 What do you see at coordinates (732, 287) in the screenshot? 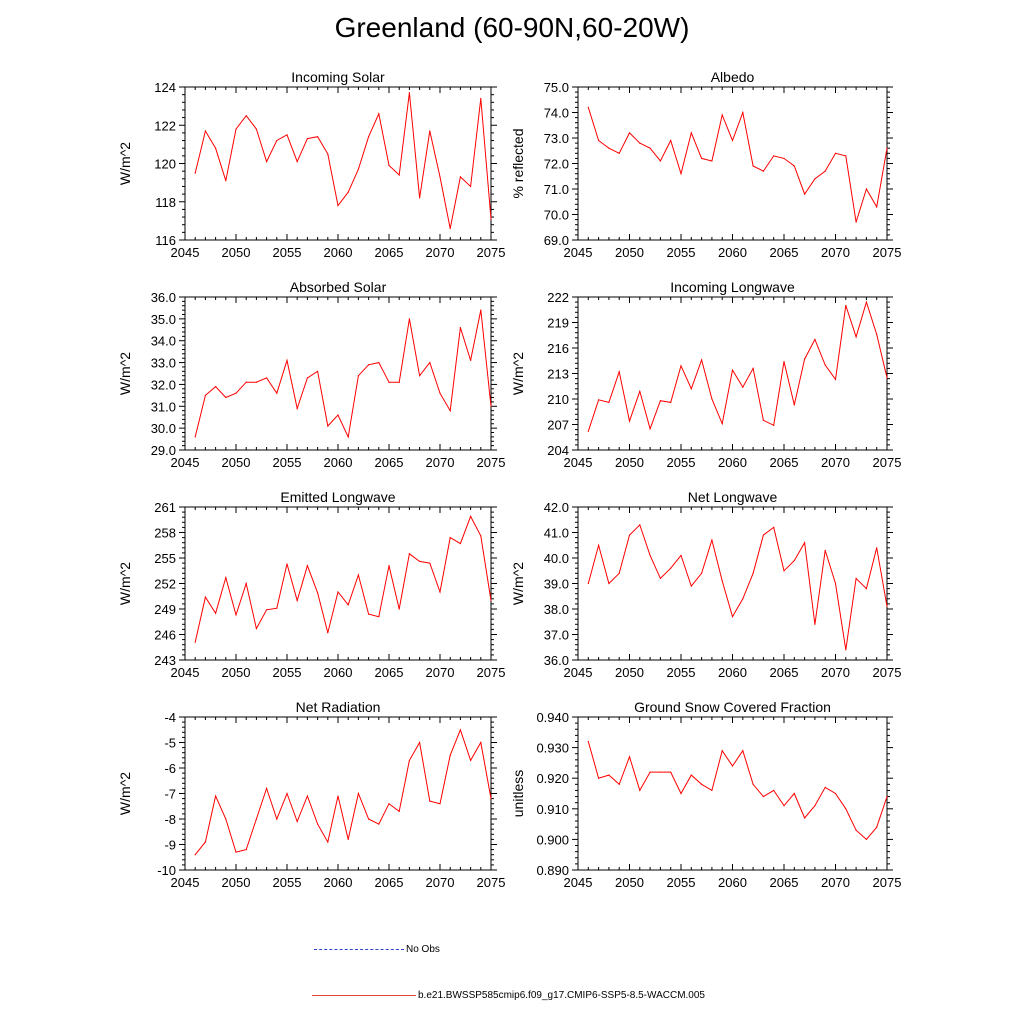
I see `panel-title: Incoming Longwave` at bounding box center [732, 287].